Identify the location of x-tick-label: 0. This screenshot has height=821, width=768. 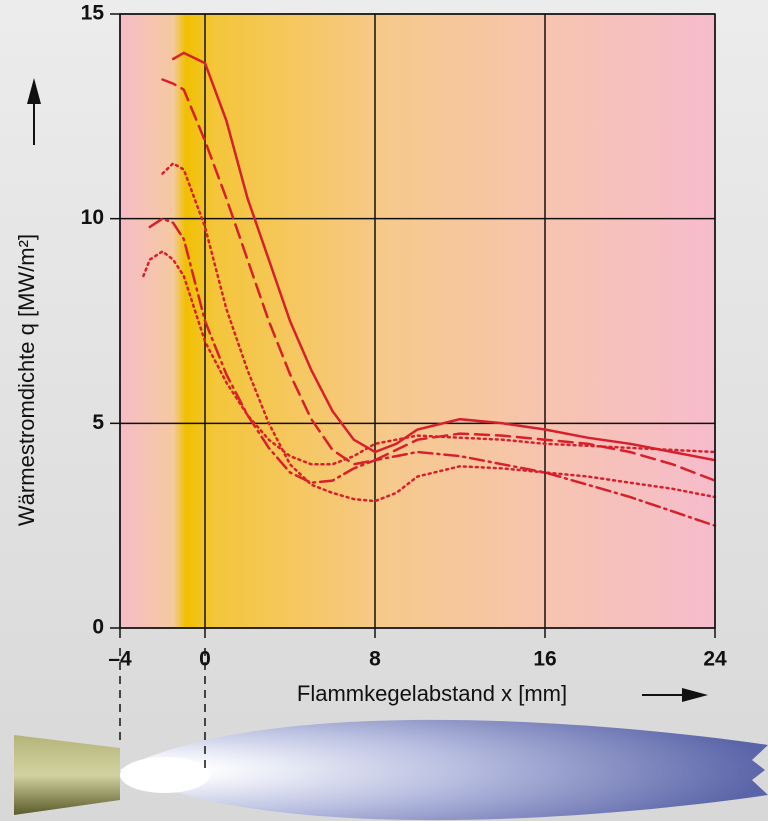
(205, 659).